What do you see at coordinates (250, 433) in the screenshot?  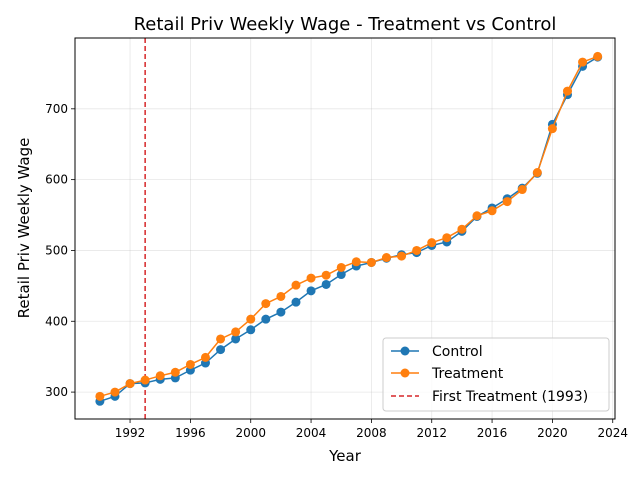 I see `x-tick-label: 2000` at bounding box center [250, 433].